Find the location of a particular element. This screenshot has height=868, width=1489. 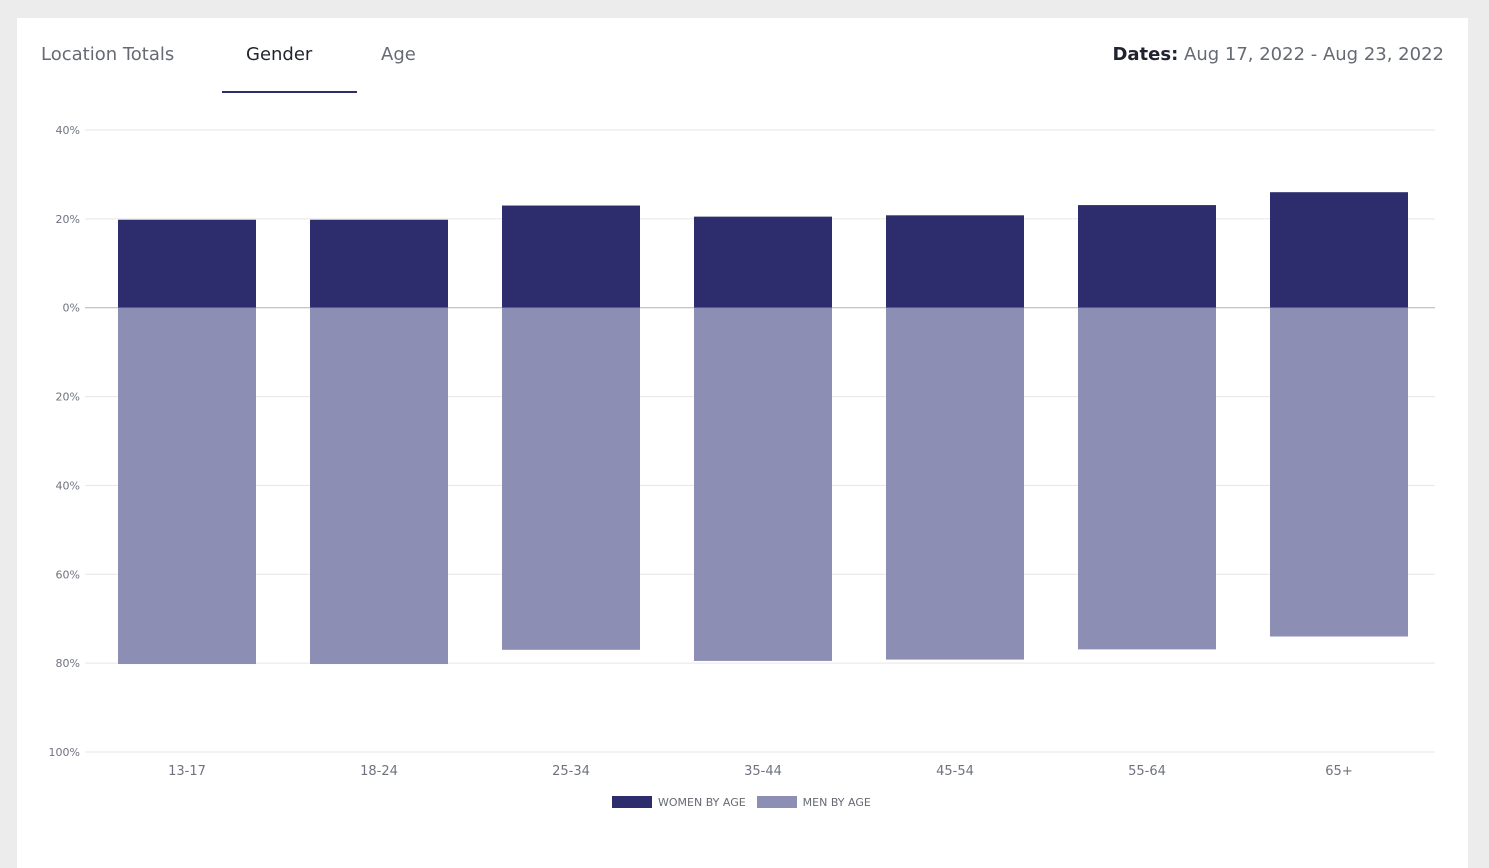

legend-swatch-men is located at coordinates (776, 802).